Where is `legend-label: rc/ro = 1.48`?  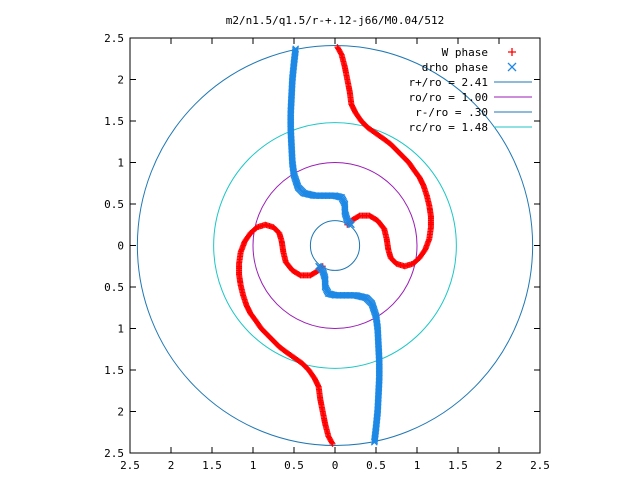
legend-label: rc/ro = 1.48 is located at coordinates (448, 127).